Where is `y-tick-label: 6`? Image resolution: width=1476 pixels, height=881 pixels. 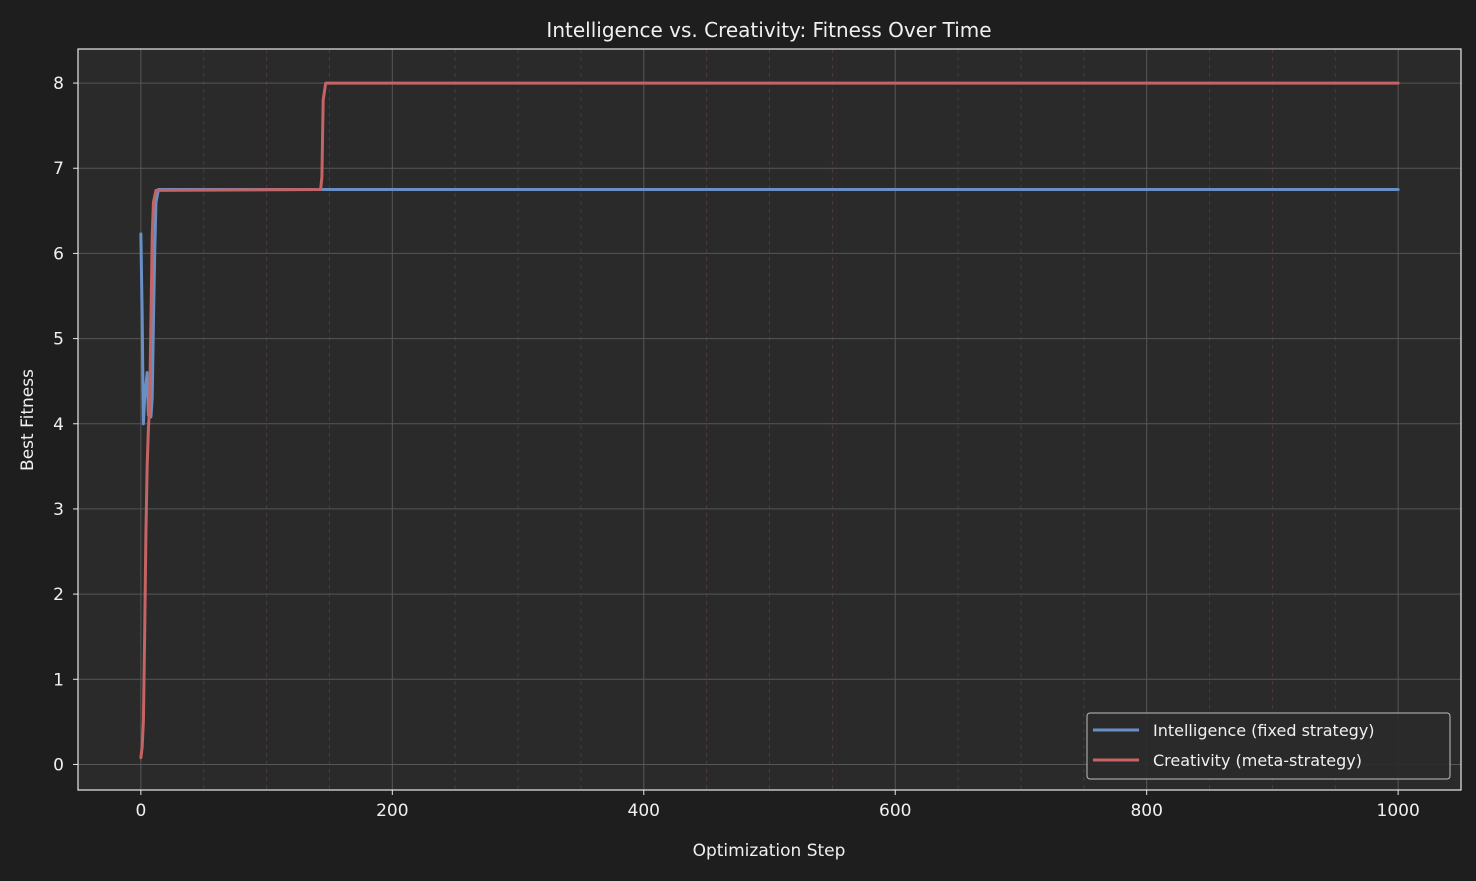 y-tick-label: 6 is located at coordinates (58, 254).